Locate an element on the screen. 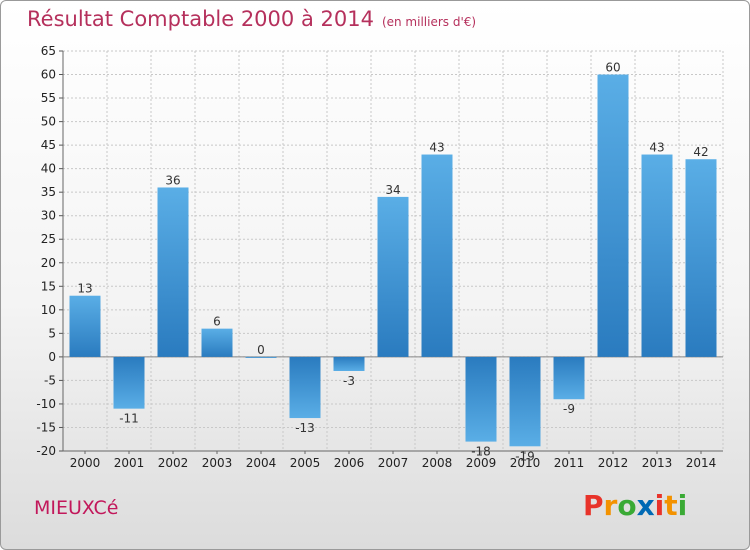 The width and height of the screenshot is (750, 550). y-tick-label: -15 is located at coordinates (46, 427).